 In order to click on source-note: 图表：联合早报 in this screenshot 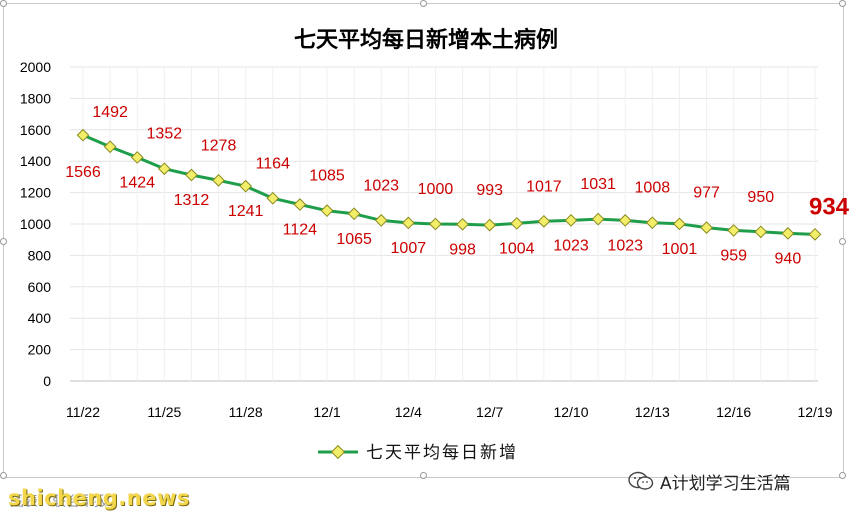, I will do `click(59, 502)`.